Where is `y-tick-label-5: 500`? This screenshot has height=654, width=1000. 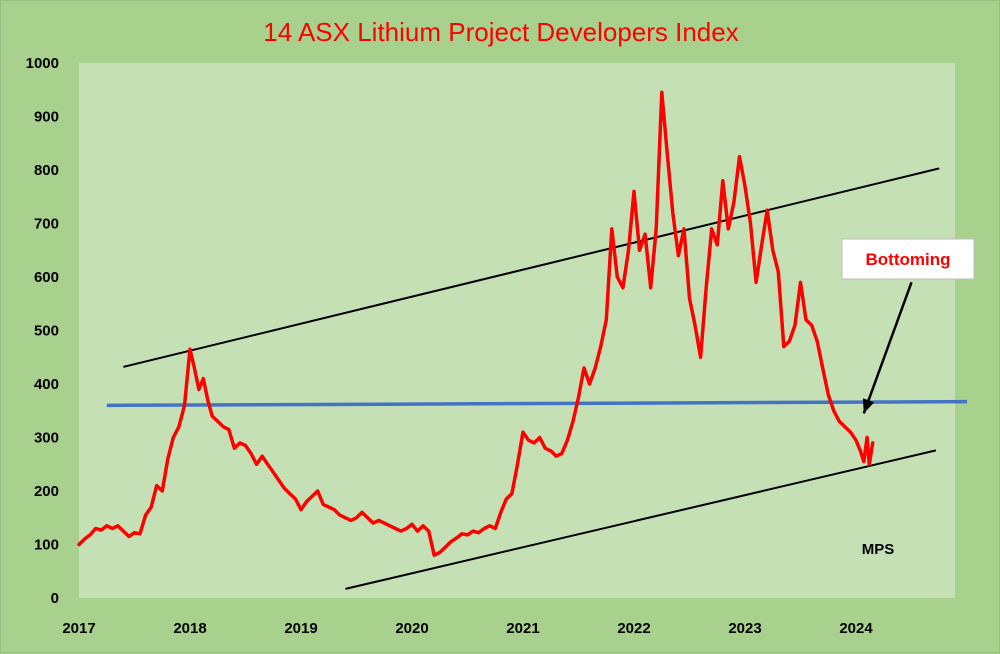 y-tick-label-5: 500 is located at coordinates (46, 331).